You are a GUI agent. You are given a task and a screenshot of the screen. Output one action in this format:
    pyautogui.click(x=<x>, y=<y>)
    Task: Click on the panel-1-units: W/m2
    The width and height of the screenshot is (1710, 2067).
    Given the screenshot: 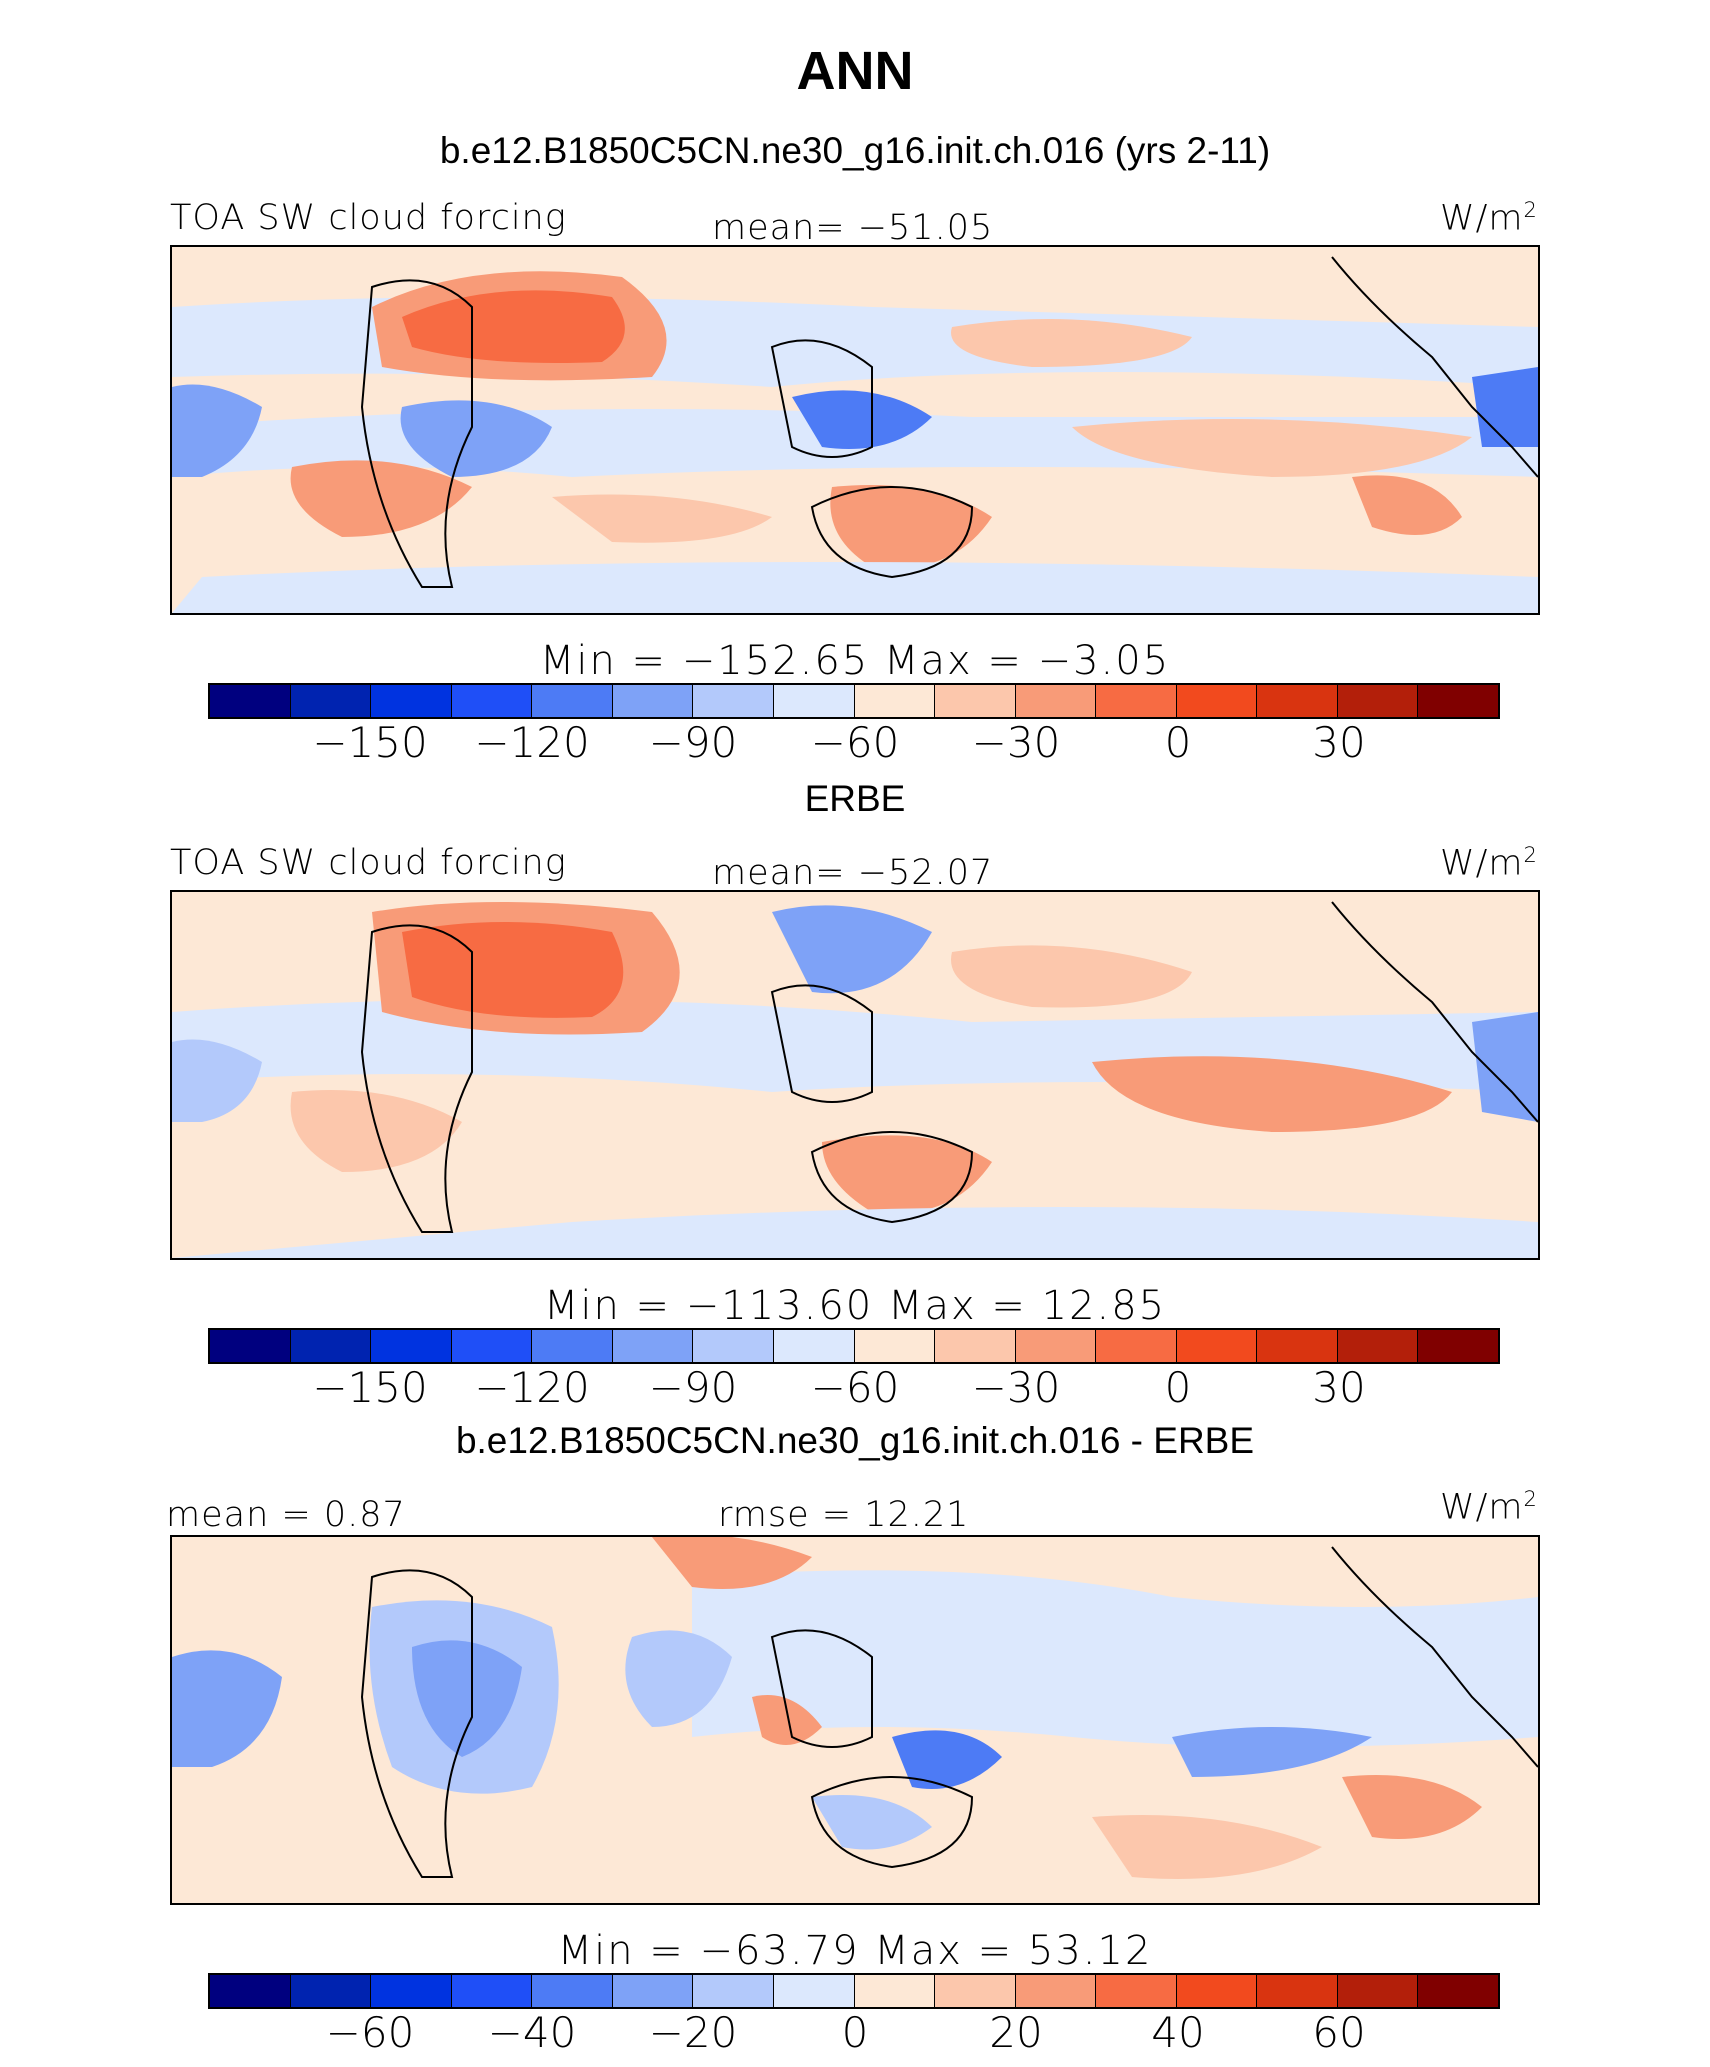 What is the action you would take?
    pyautogui.click(x=1489, y=218)
    